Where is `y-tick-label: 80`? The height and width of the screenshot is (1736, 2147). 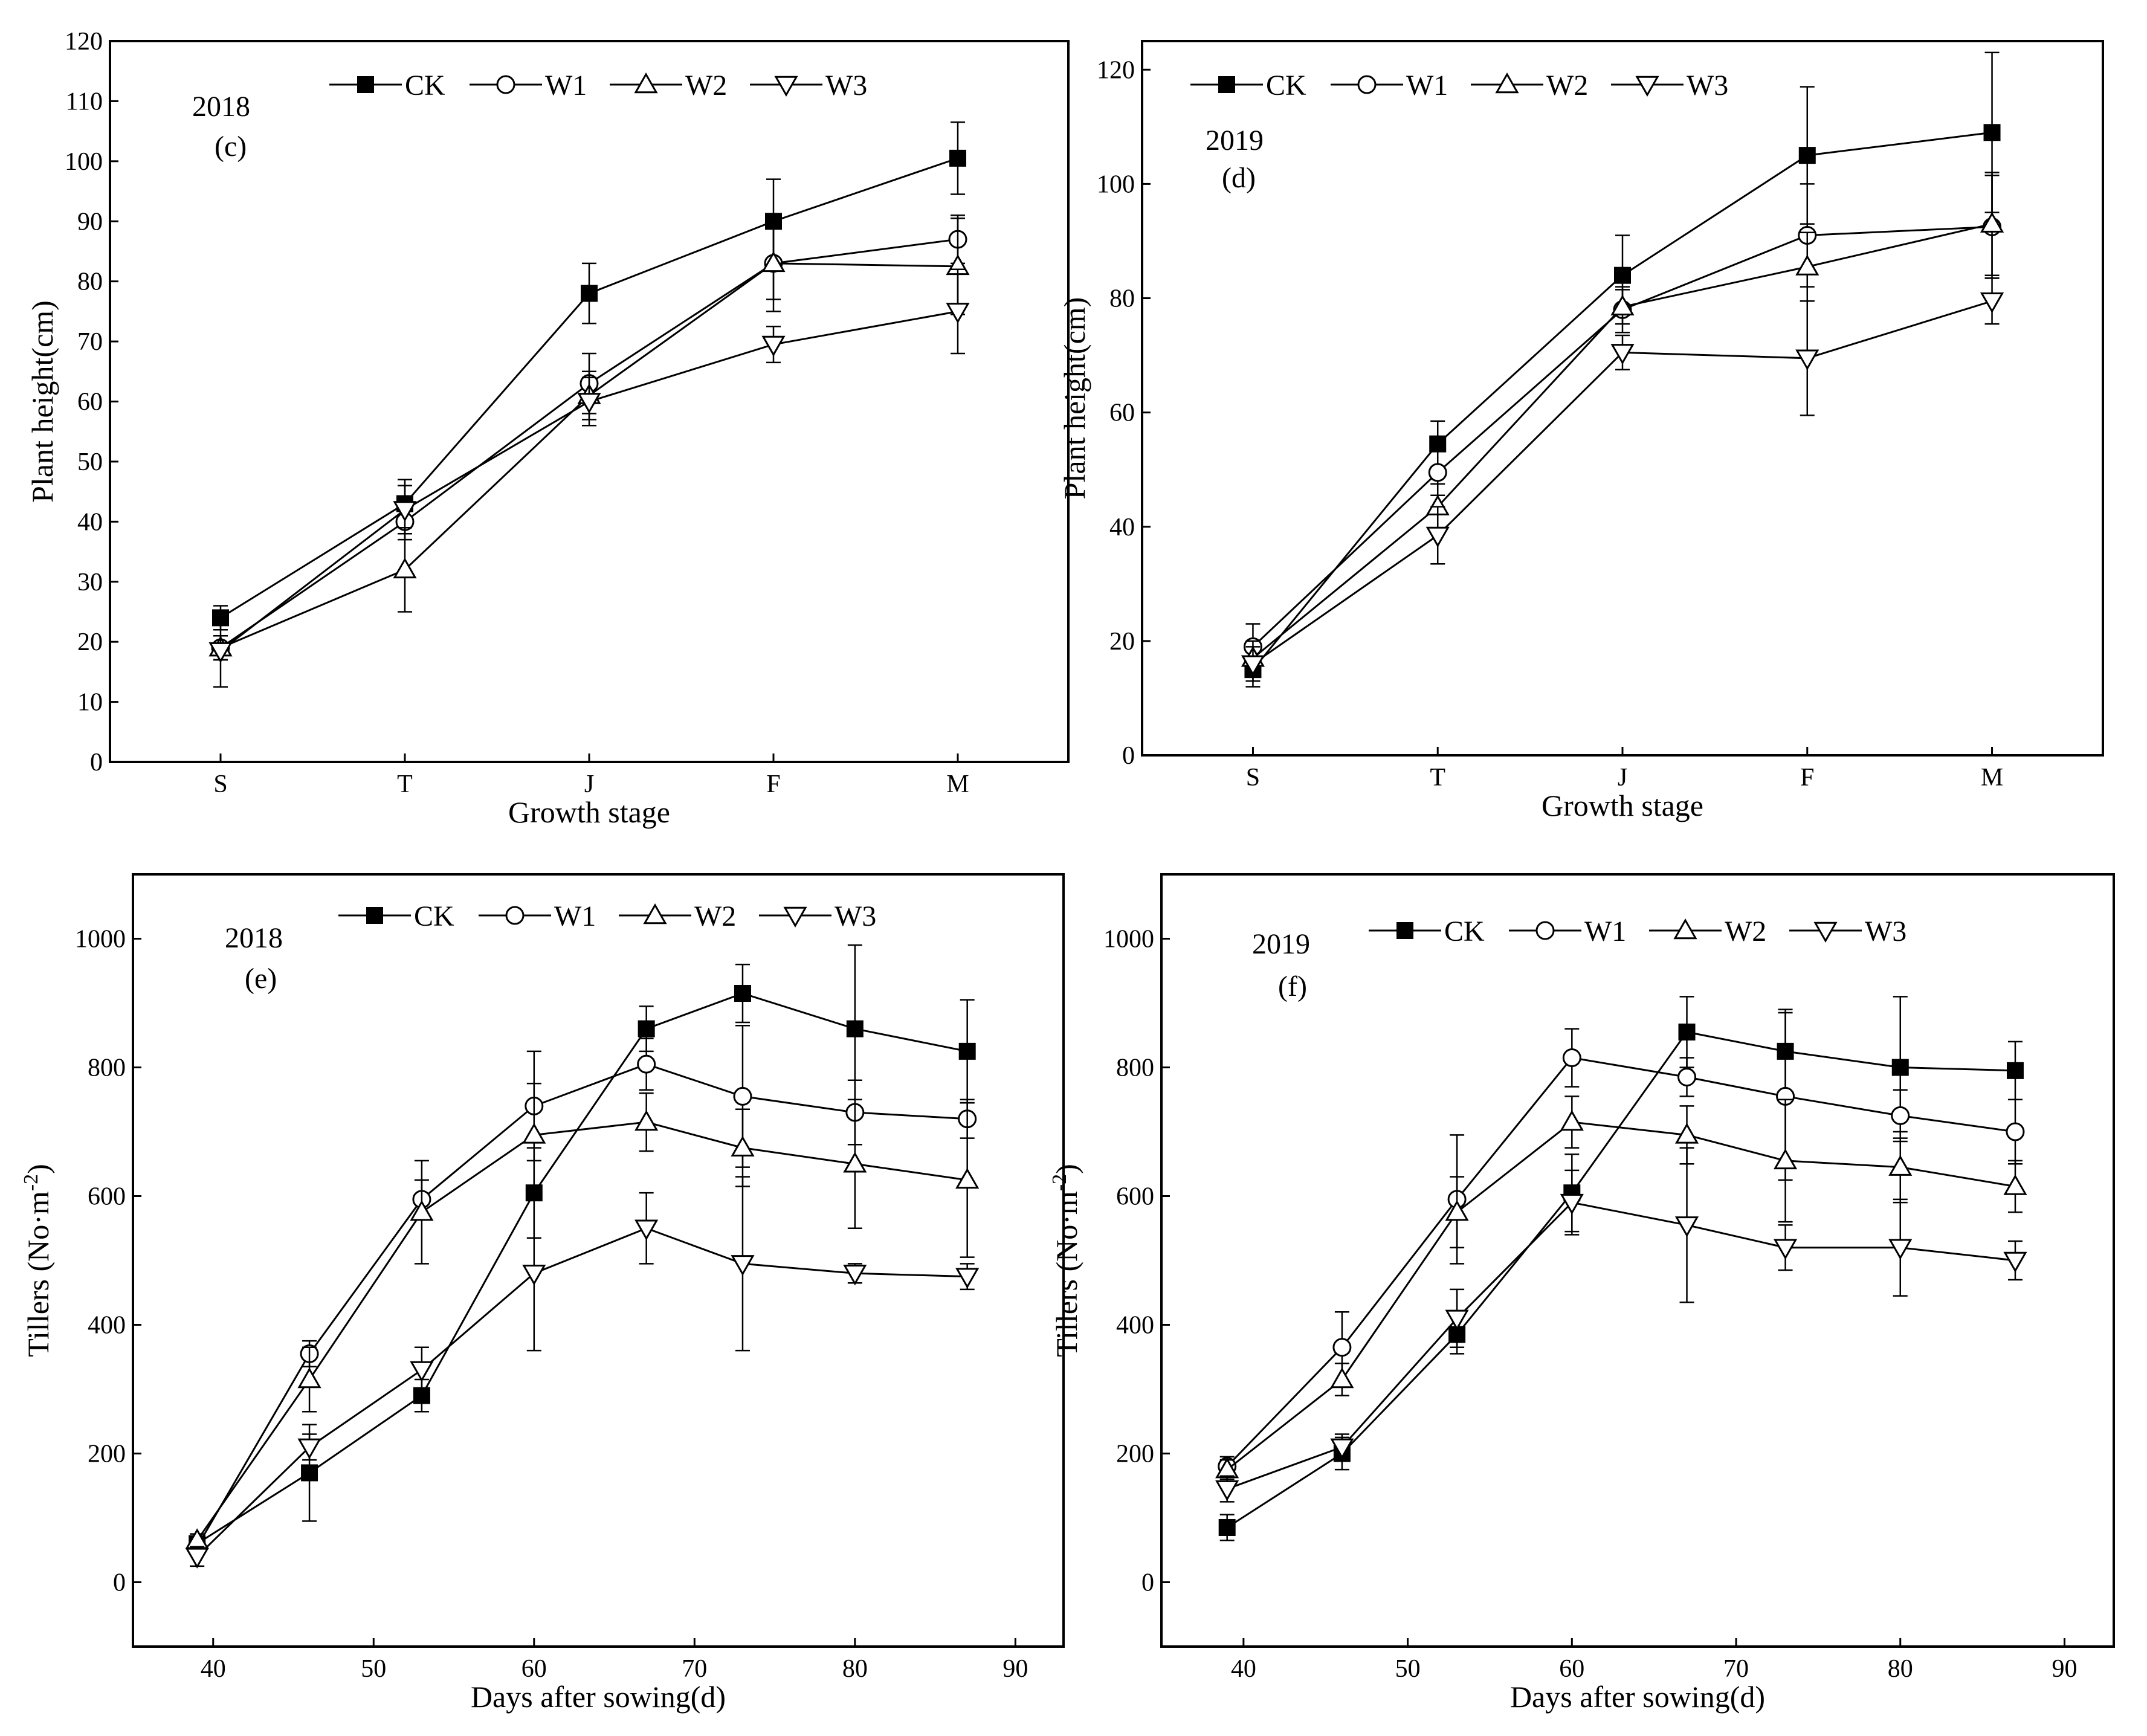
y-tick-label: 80 is located at coordinates (90, 282).